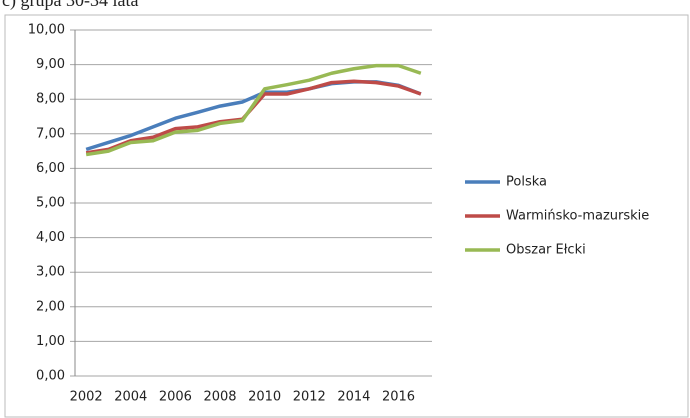 The height and width of the screenshot is (418, 690). What do you see at coordinates (50, 168) in the screenshot?
I see `y-tick-label: 6,00` at bounding box center [50, 168].